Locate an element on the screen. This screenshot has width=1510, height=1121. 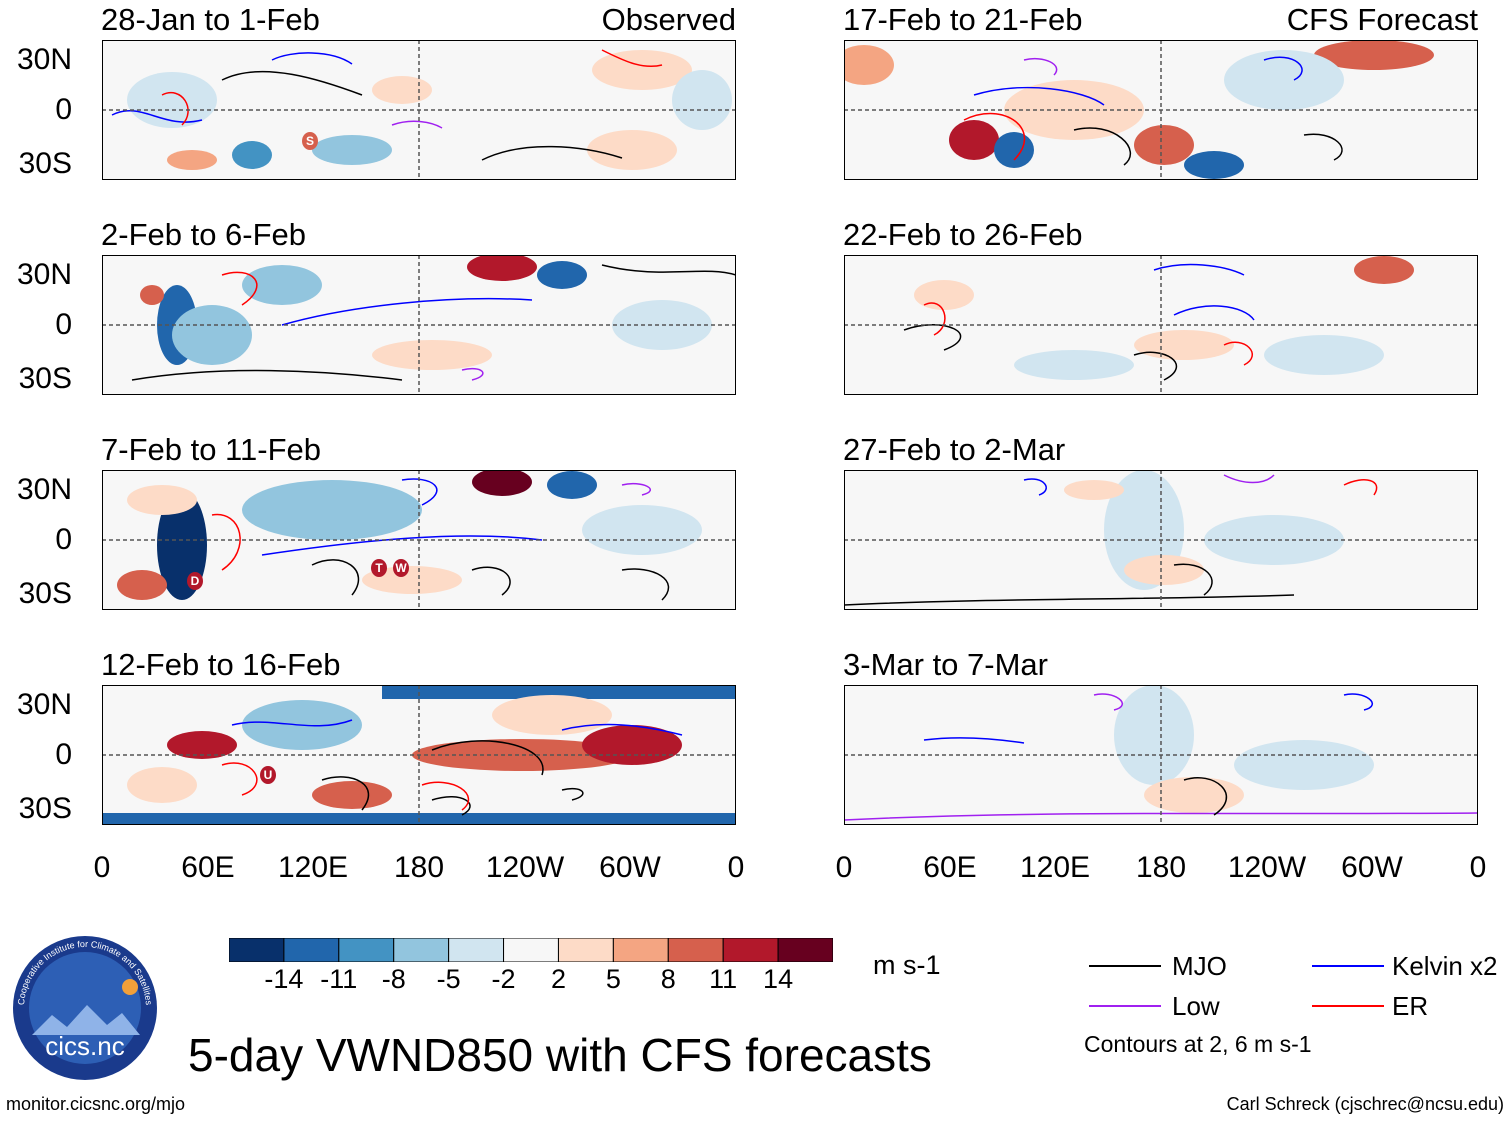
panel-title-7: 27-Feb to 2-Mar is located at coordinates (954, 449).